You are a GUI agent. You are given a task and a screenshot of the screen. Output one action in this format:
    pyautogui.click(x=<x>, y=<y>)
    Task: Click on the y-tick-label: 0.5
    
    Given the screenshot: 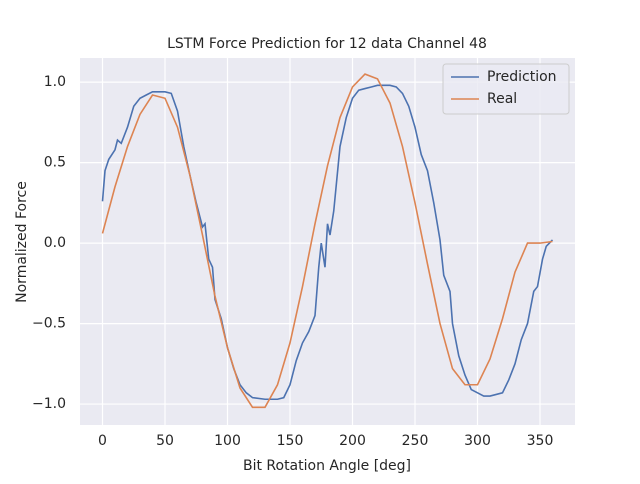 What is the action you would take?
    pyautogui.click(x=55, y=163)
    